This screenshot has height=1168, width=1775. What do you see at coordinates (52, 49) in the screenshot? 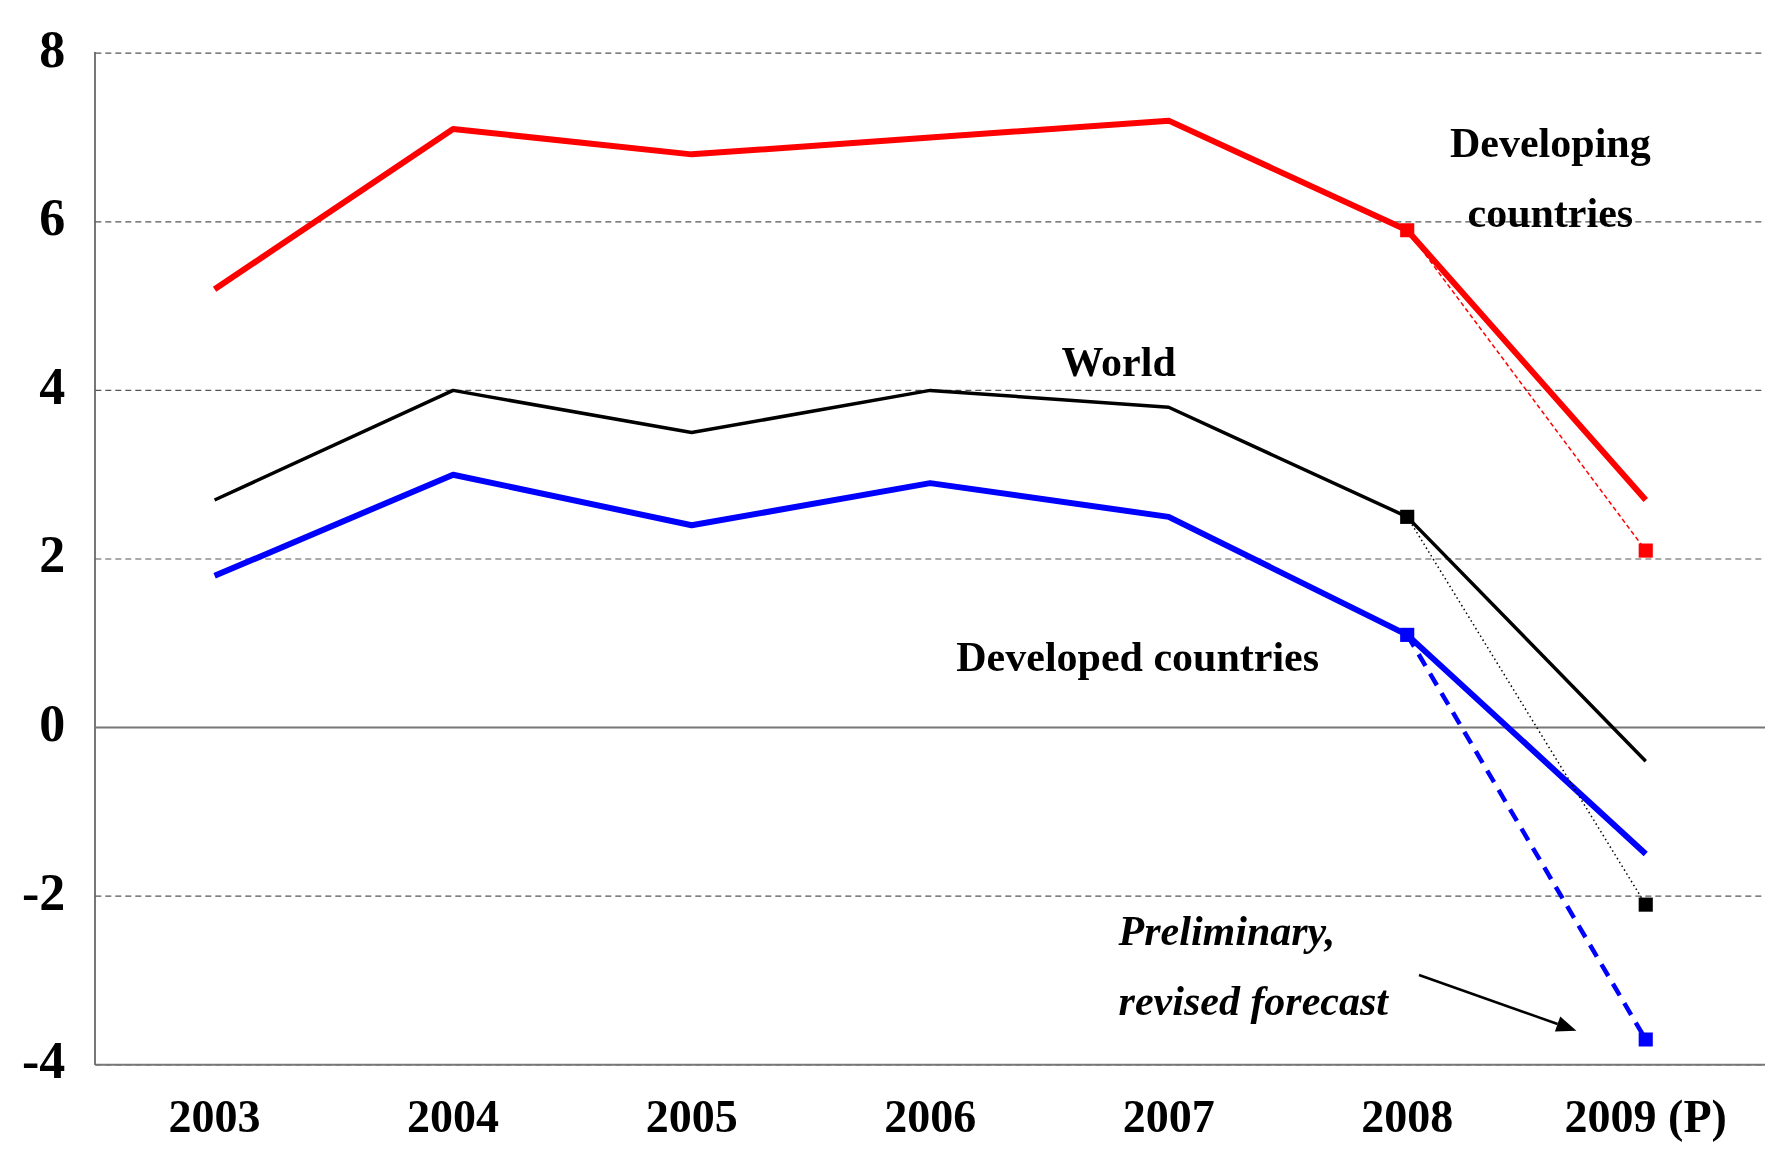
I see `y-tick-label: 8` at bounding box center [52, 49].